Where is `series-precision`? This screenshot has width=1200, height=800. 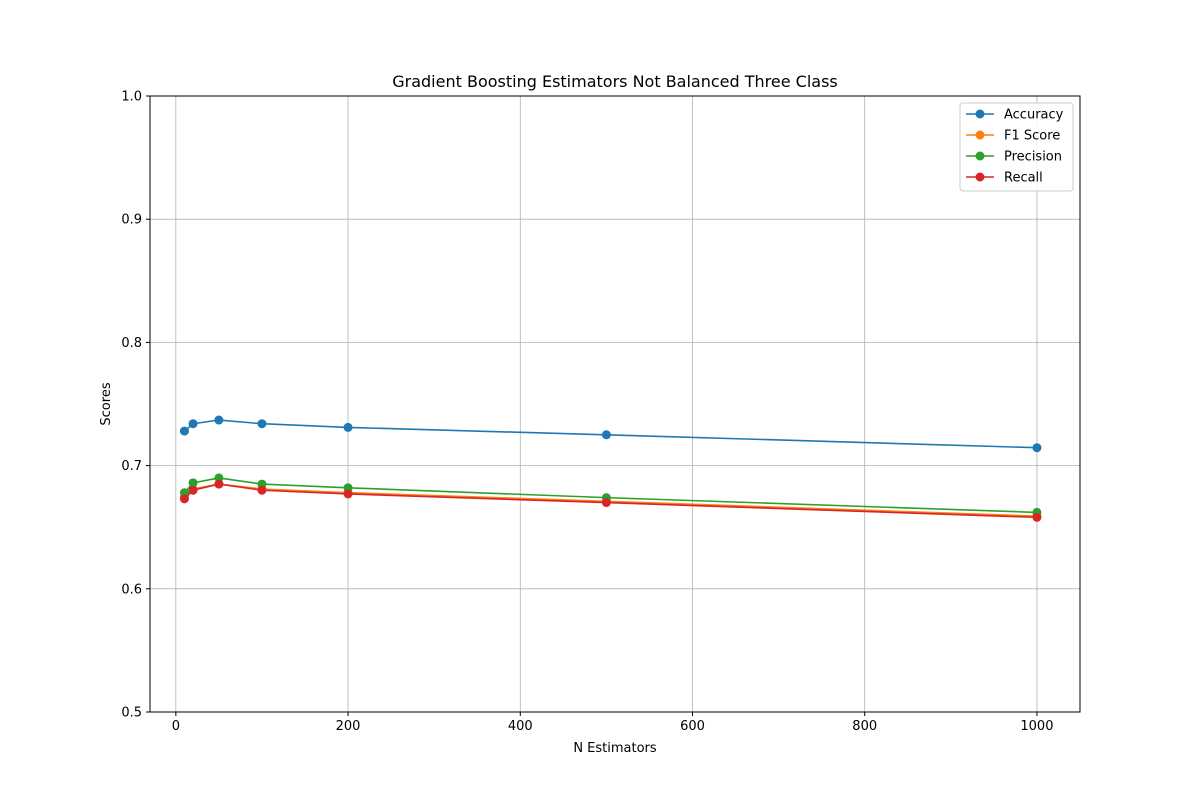
series-precision is located at coordinates (610, 495).